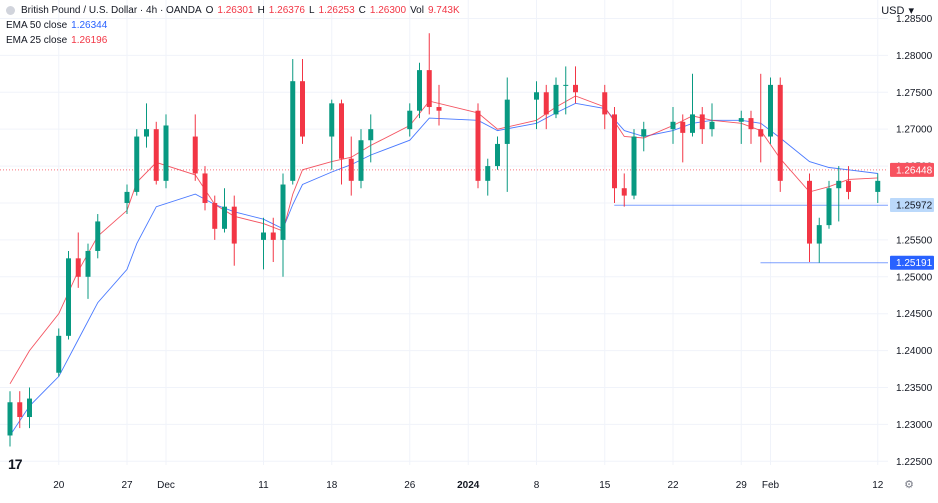 The width and height of the screenshot is (938, 503). I want to click on y-tick-label: 1.25500, so click(914, 240).